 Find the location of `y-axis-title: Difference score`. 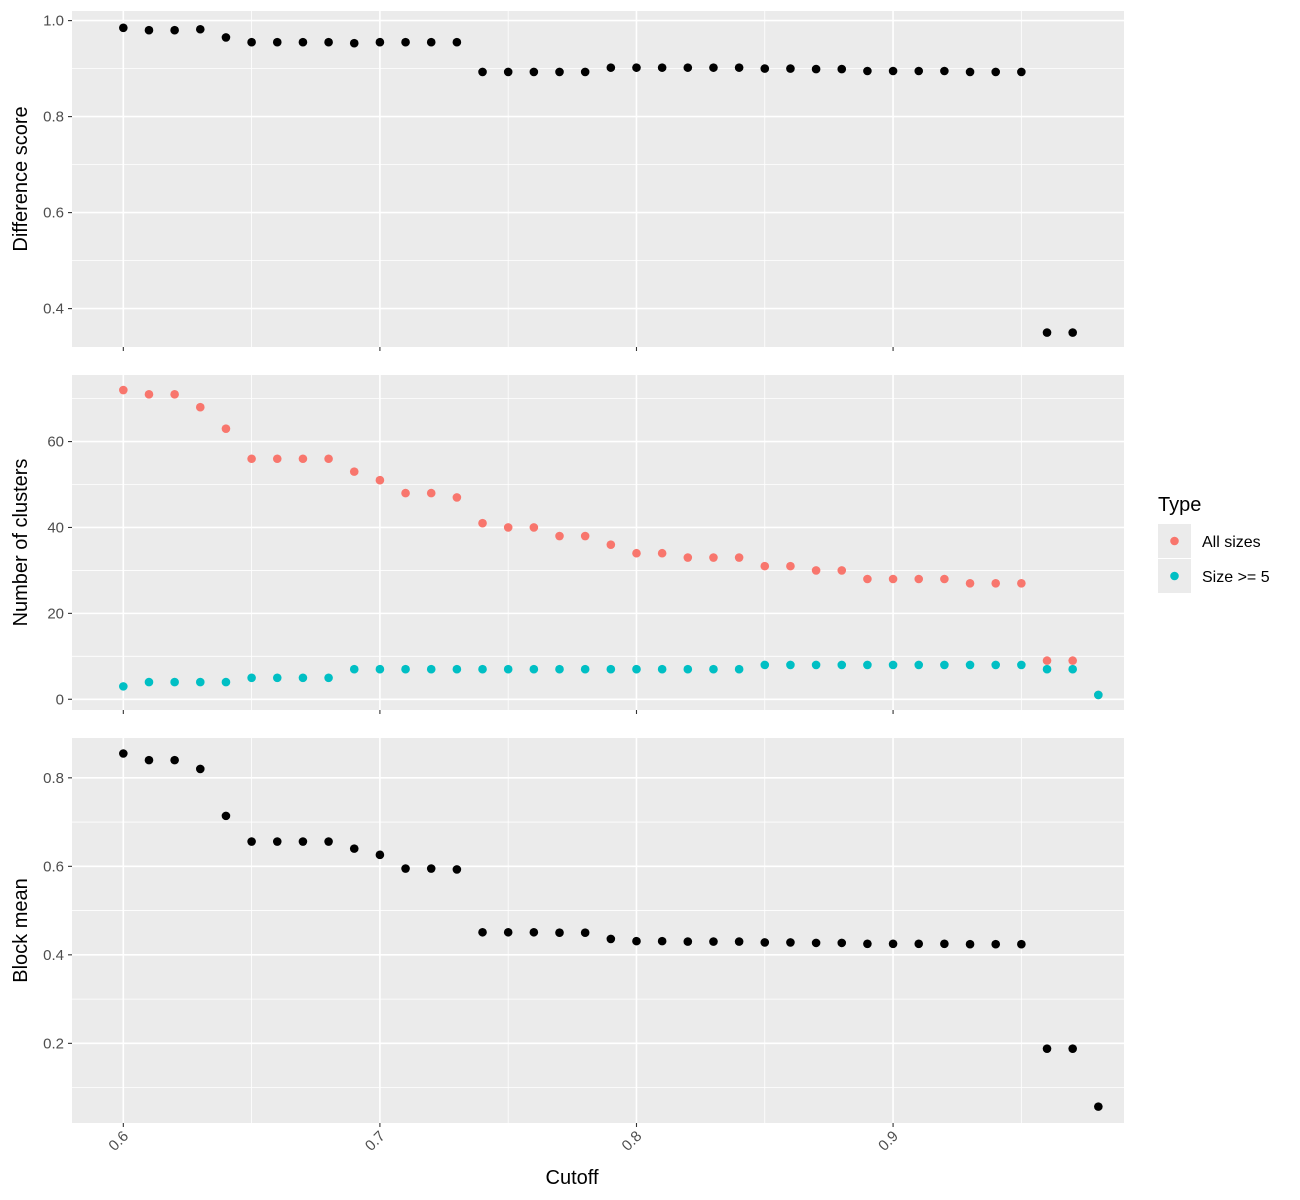

y-axis-title: Difference score is located at coordinates (21, 178).